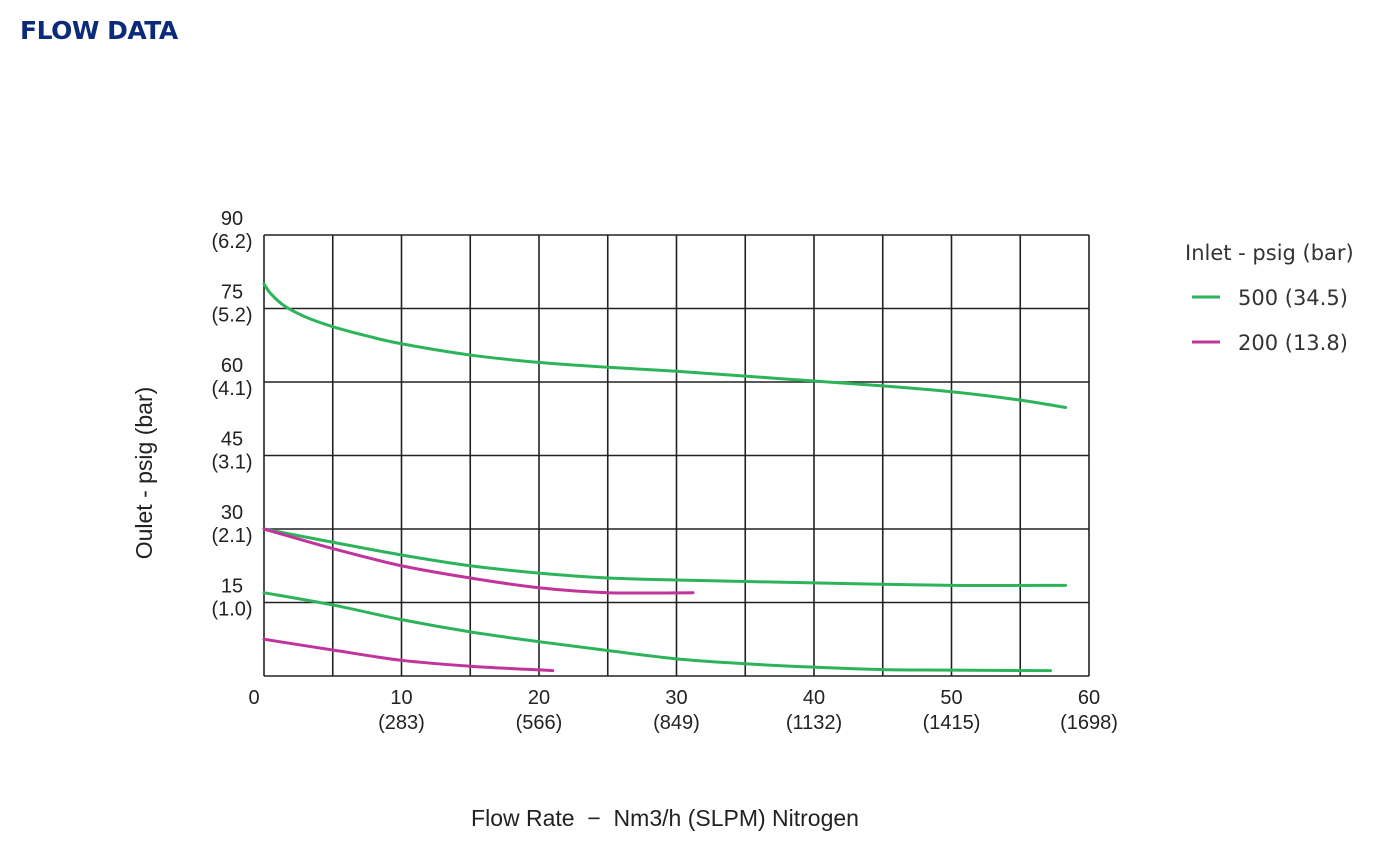 This screenshot has width=1395, height=849. Describe the element at coordinates (1089, 698) in the screenshot. I see `x-tick-label: 60` at that location.